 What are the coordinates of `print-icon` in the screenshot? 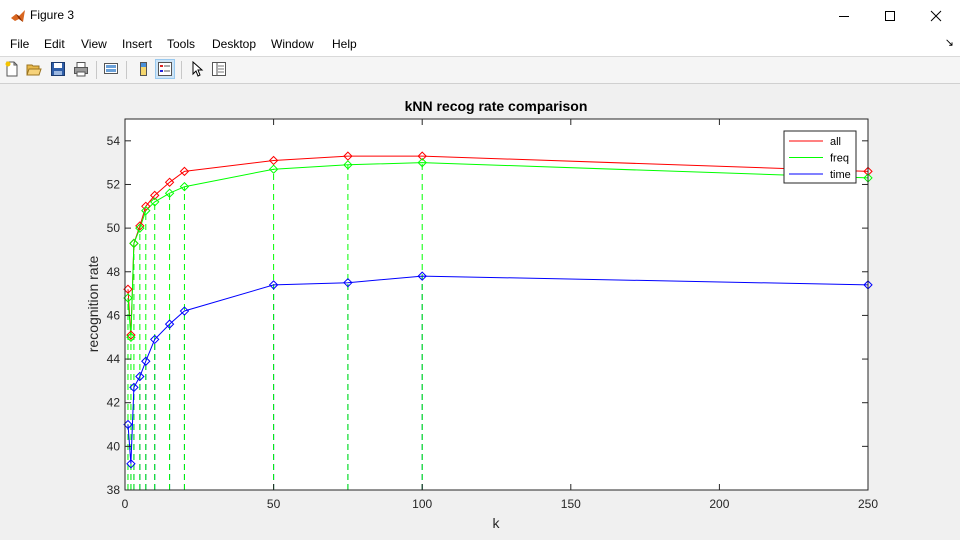 It's located at (81, 69).